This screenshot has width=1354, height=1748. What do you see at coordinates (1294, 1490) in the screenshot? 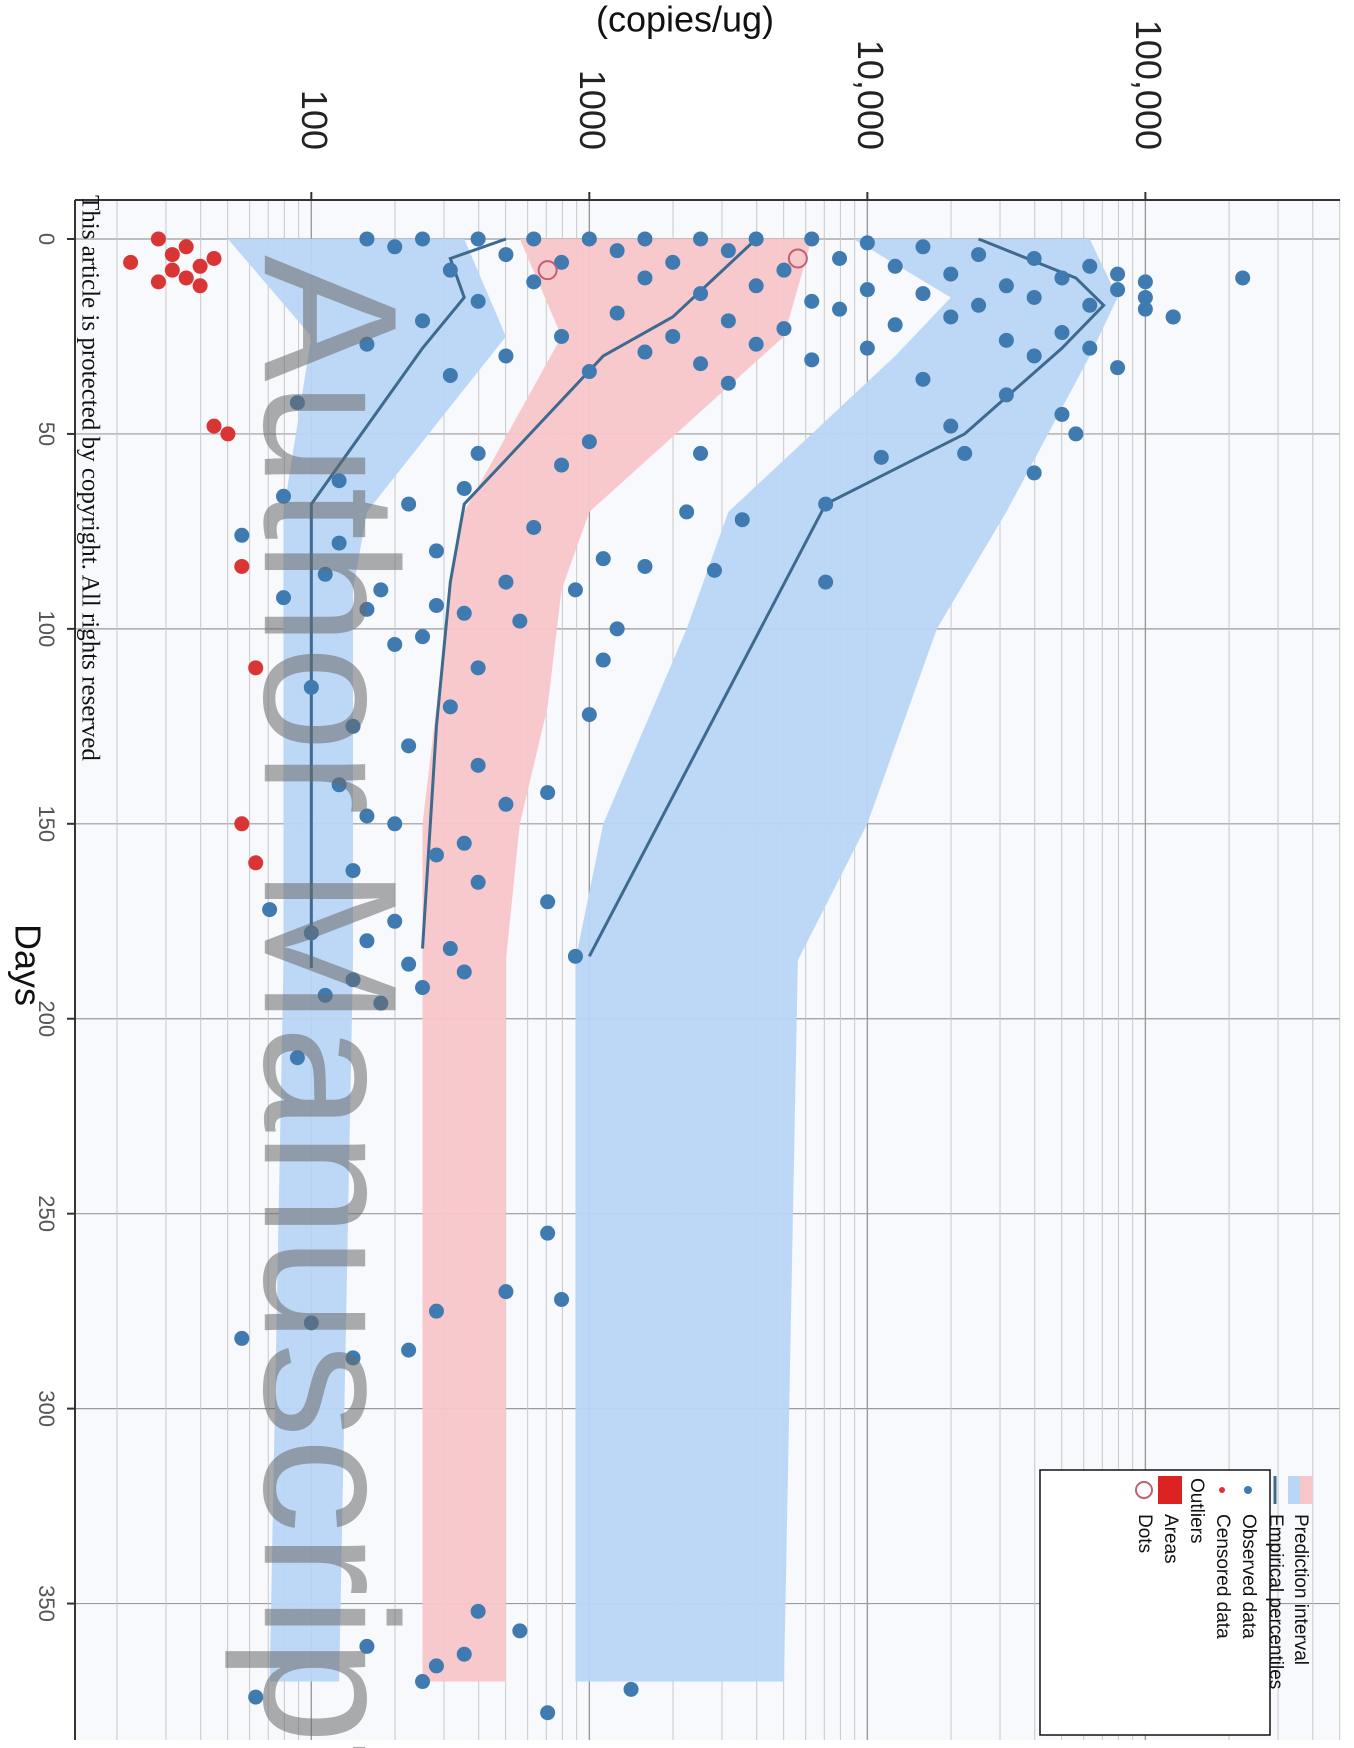
I see `legend-swatch-band-blue` at bounding box center [1294, 1490].